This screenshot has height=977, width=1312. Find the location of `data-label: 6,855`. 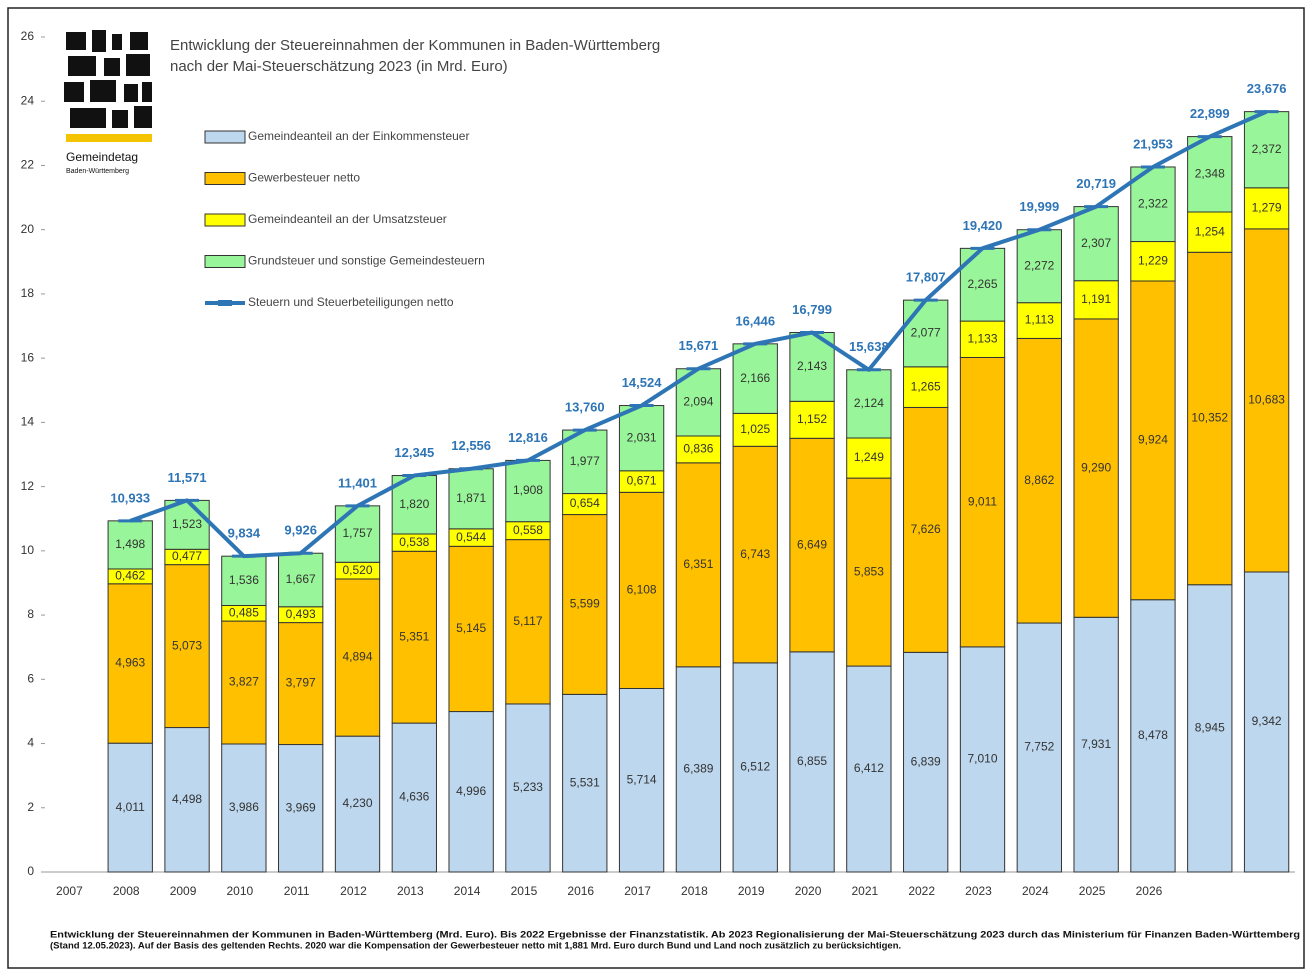

data-label: 6,855 is located at coordinates (812, 761).